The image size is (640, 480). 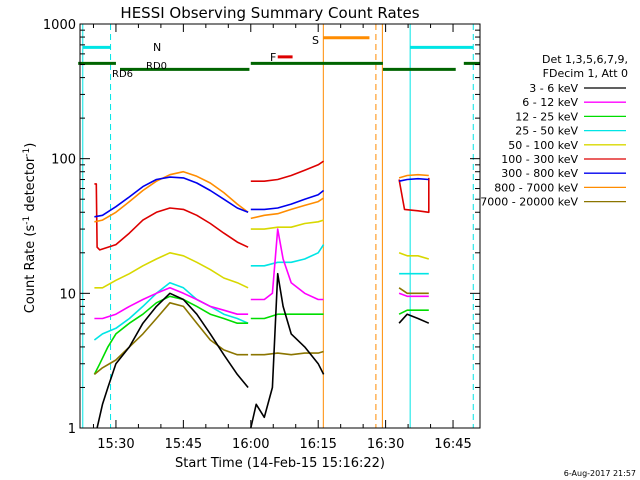 What do you see at coordinates (539, 173) in the screenshot?
I see `legend-label-6: 300 - 800 keV` at bounding box center [539, 173].